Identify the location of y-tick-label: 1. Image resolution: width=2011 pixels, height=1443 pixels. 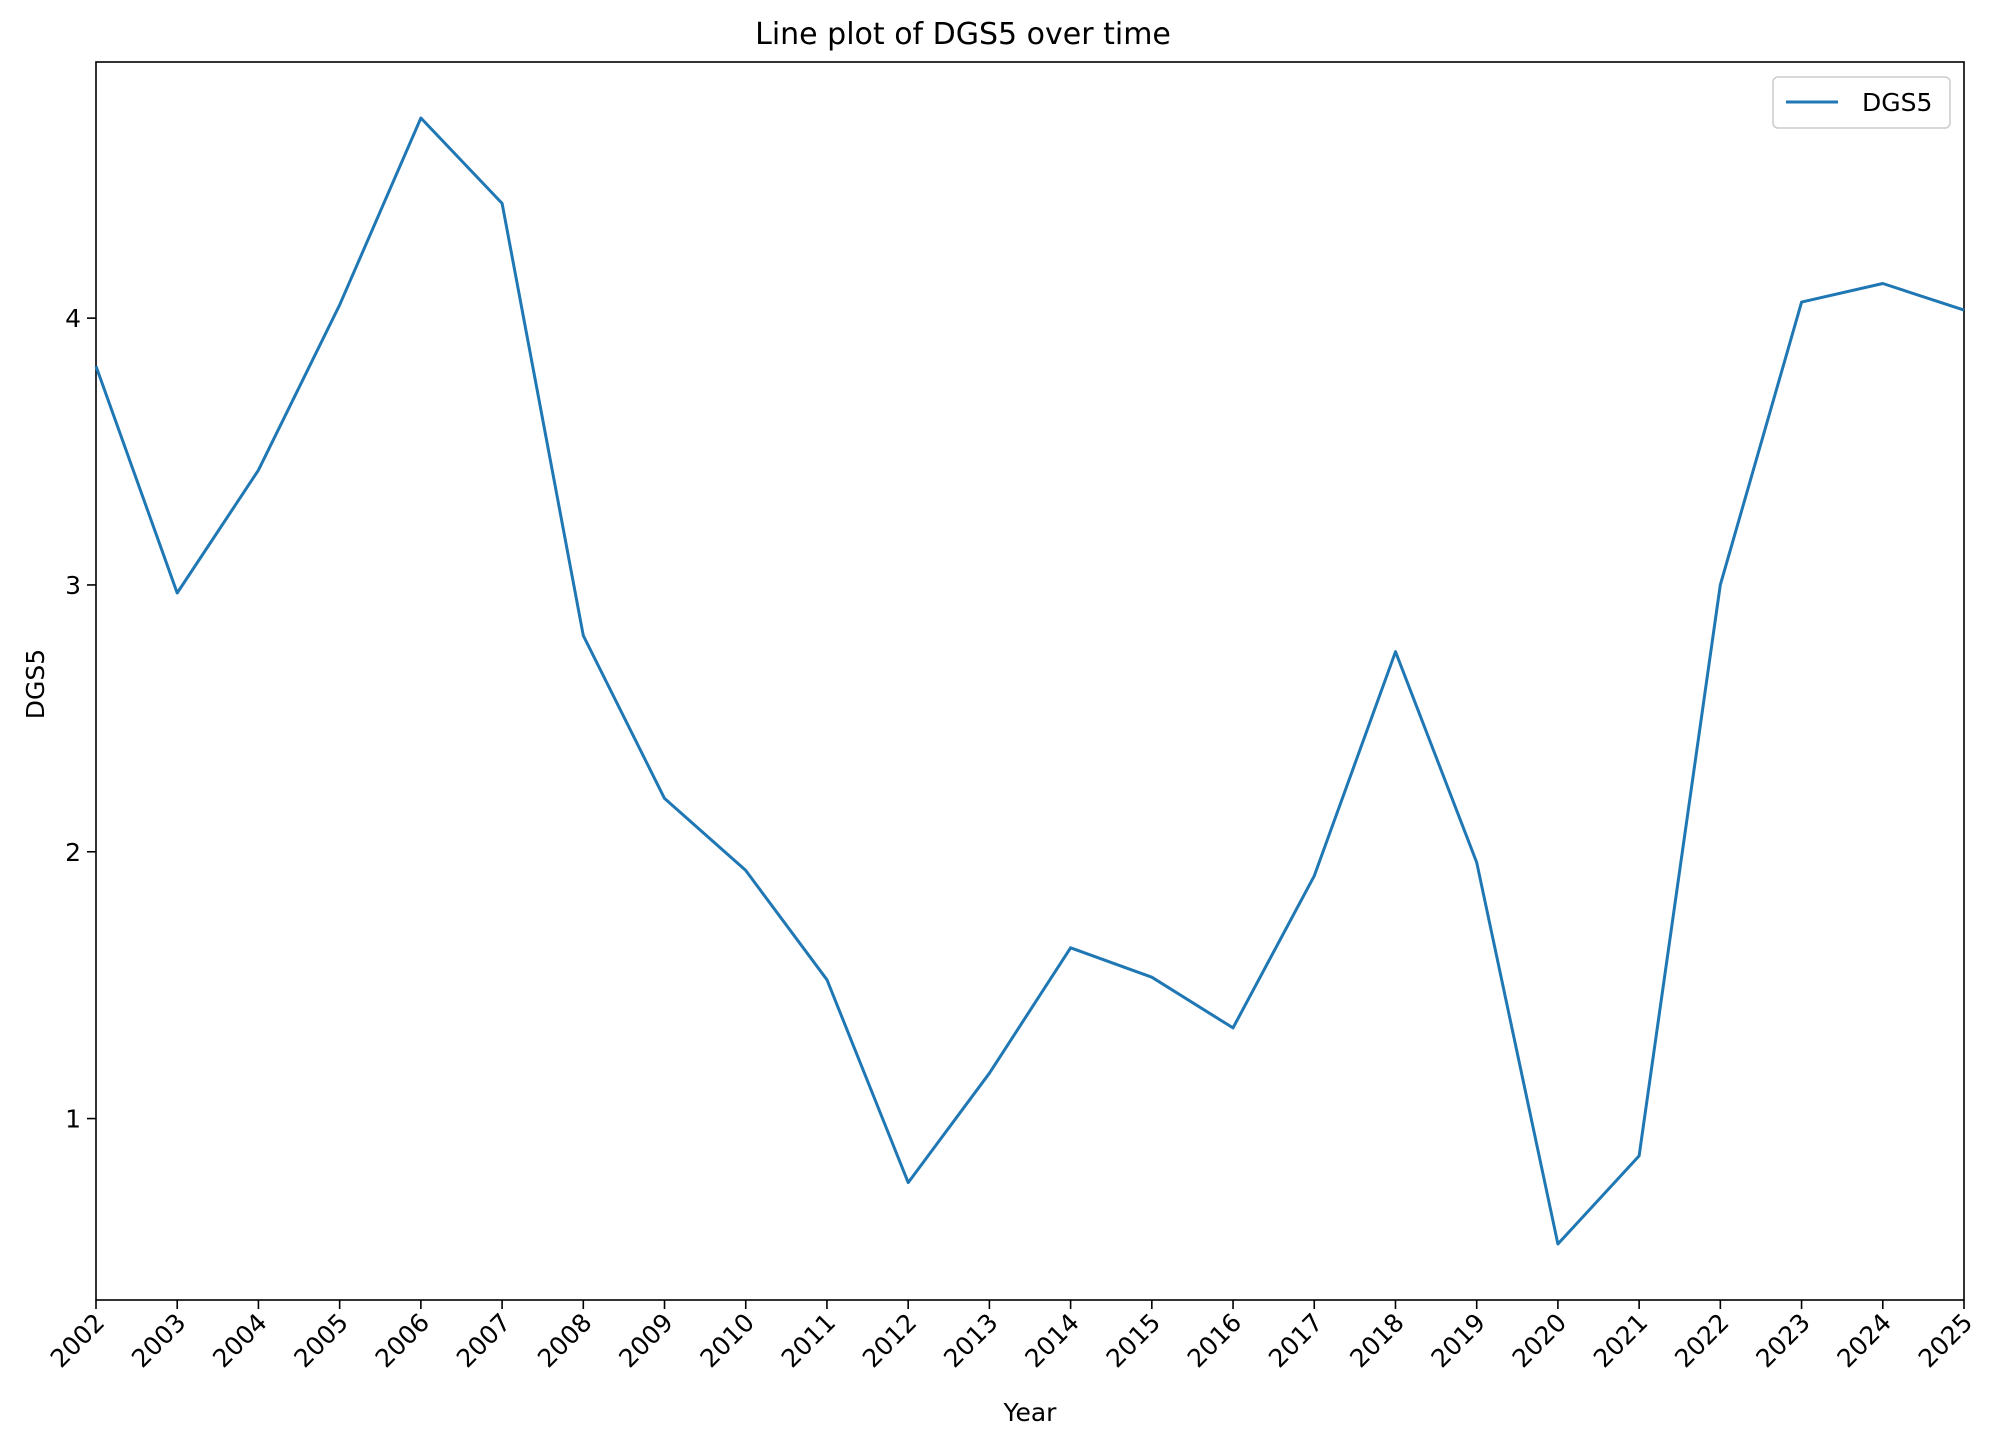
(73, 1119).